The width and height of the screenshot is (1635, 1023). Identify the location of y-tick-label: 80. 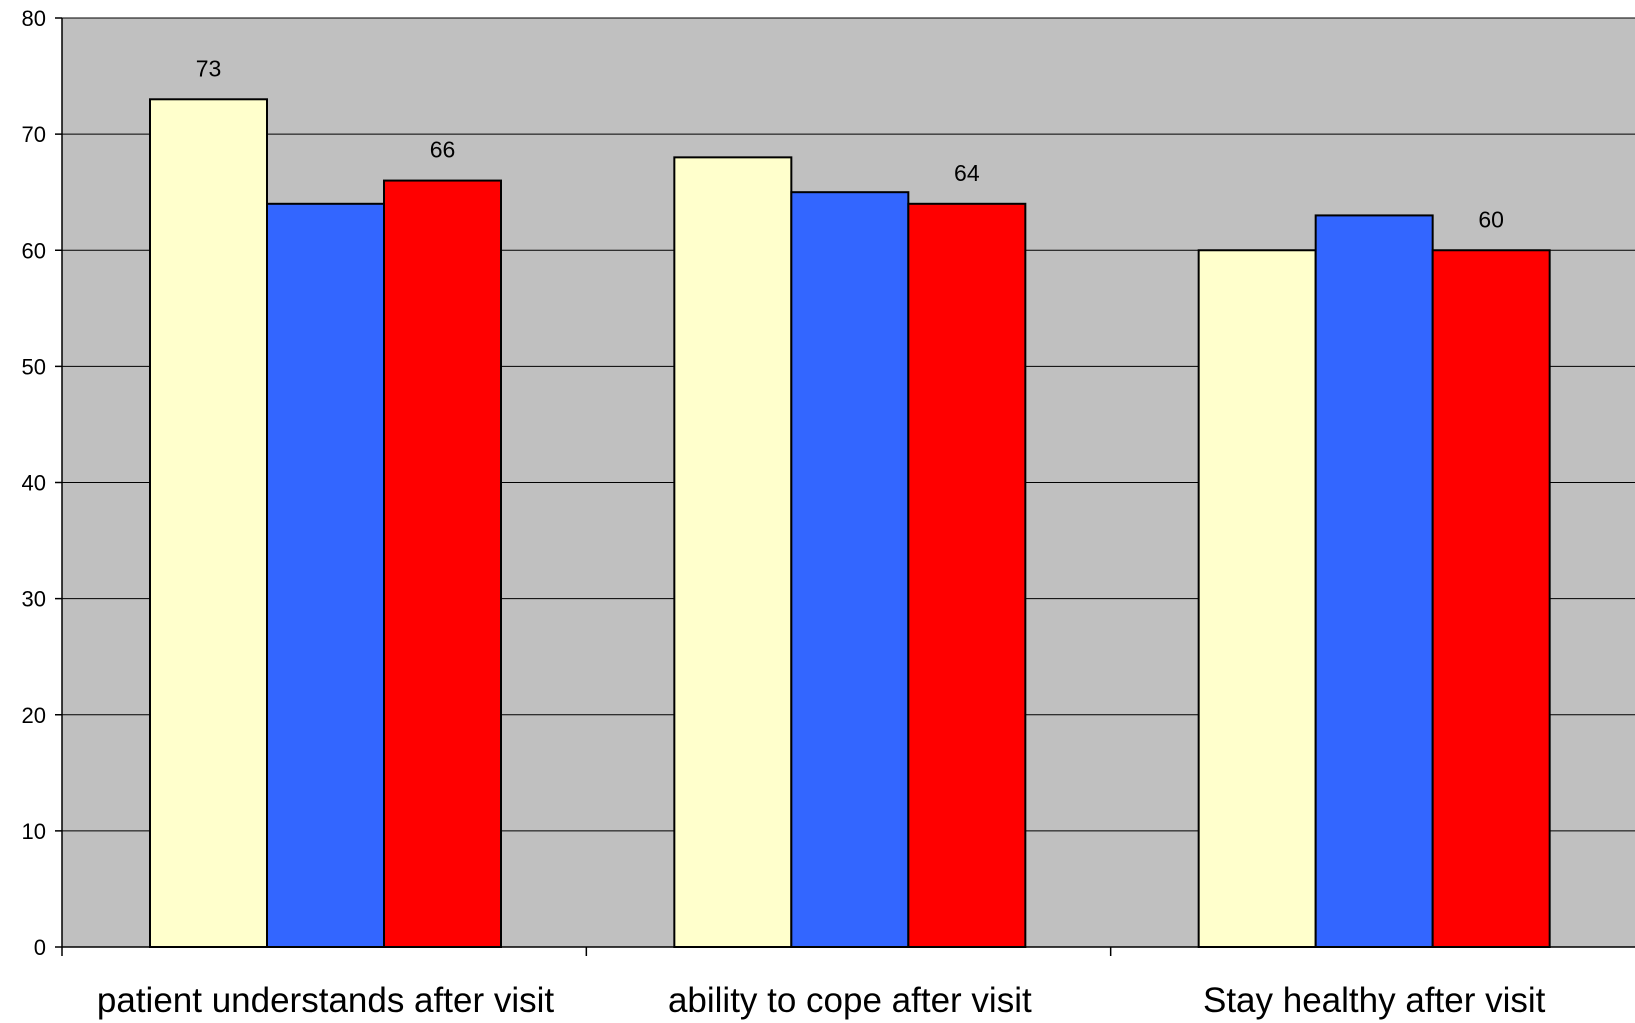
(34, 18).